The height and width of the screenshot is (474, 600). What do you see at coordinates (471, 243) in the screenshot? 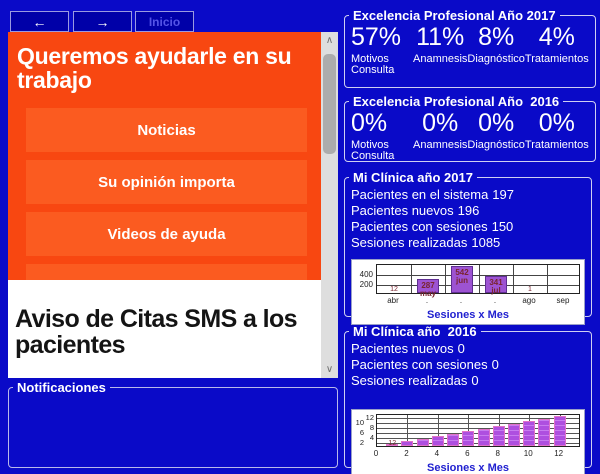
I see `stat-line: Sesiones realizadas 1085` at bounding box center [471, 243].